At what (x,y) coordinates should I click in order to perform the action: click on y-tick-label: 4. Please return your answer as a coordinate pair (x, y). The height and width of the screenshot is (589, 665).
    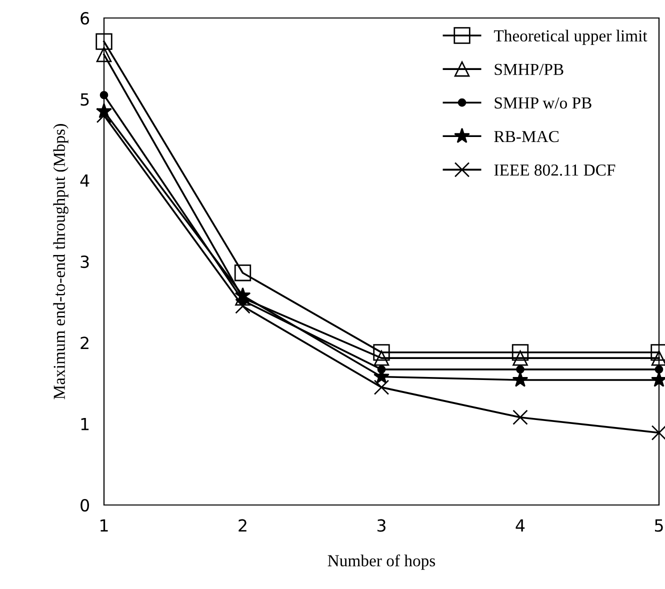
    Looking at the image, I should click on (85, 180).